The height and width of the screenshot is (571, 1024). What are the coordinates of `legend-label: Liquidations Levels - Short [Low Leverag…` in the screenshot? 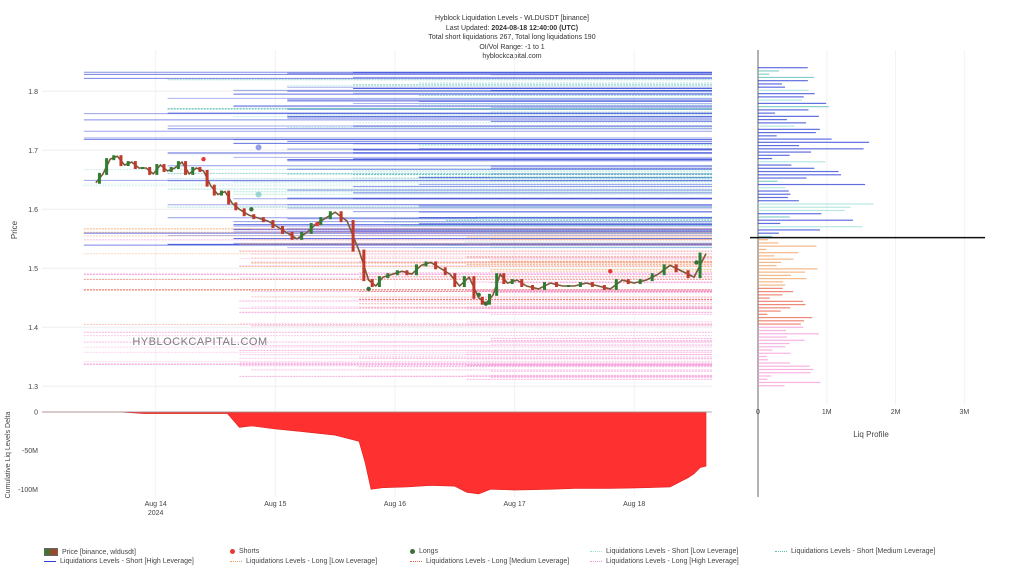 It's located at (672, 551).